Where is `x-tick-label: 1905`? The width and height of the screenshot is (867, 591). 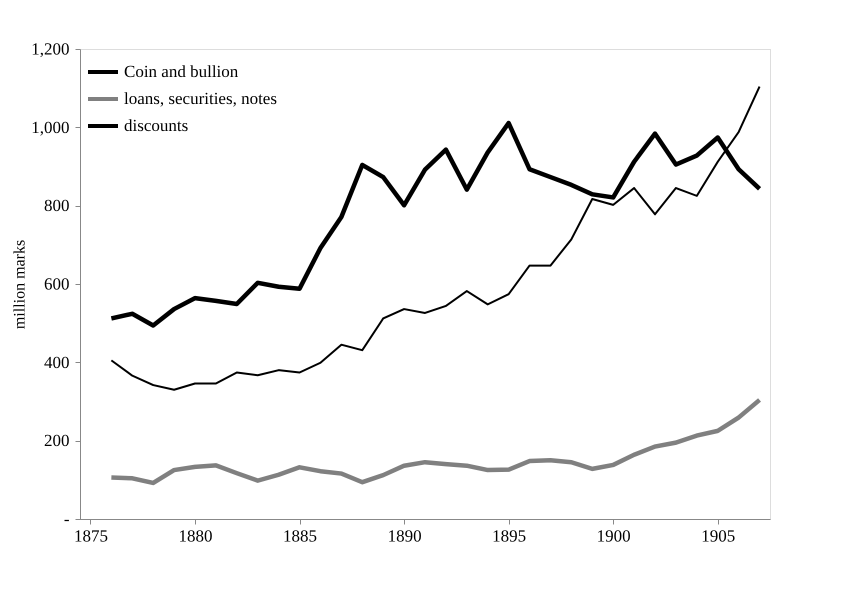 x-tick-label: 1905 is located at coordinates (718, 536).